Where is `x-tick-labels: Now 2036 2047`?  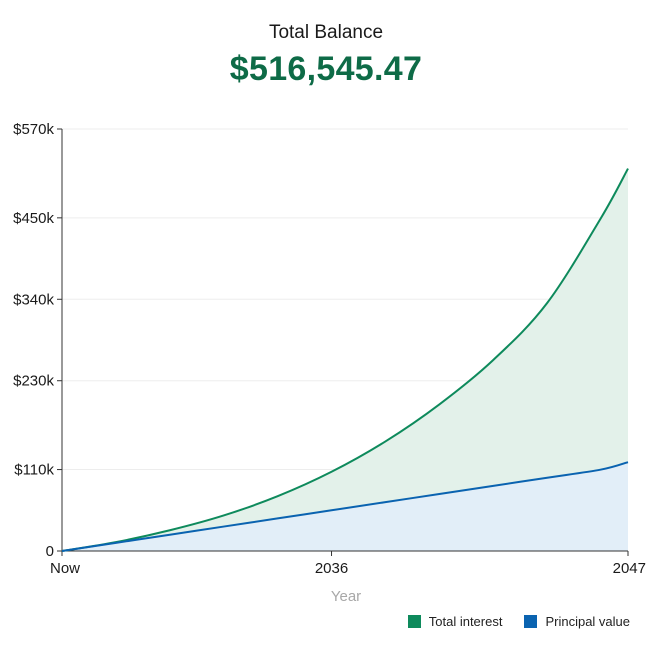 x-tick-labels: Now 2036 2047 is located at coordinates (348, 568).